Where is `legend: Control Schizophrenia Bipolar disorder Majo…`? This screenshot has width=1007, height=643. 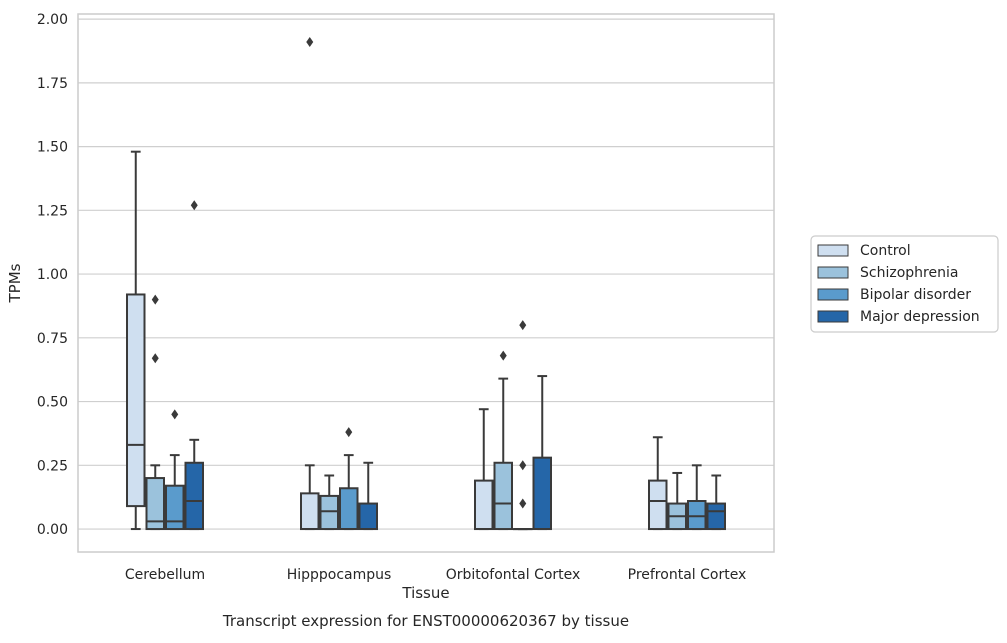
legend: Control Schizophrenia Bipolar disorder Majo… is located at coordinates (904, 284).